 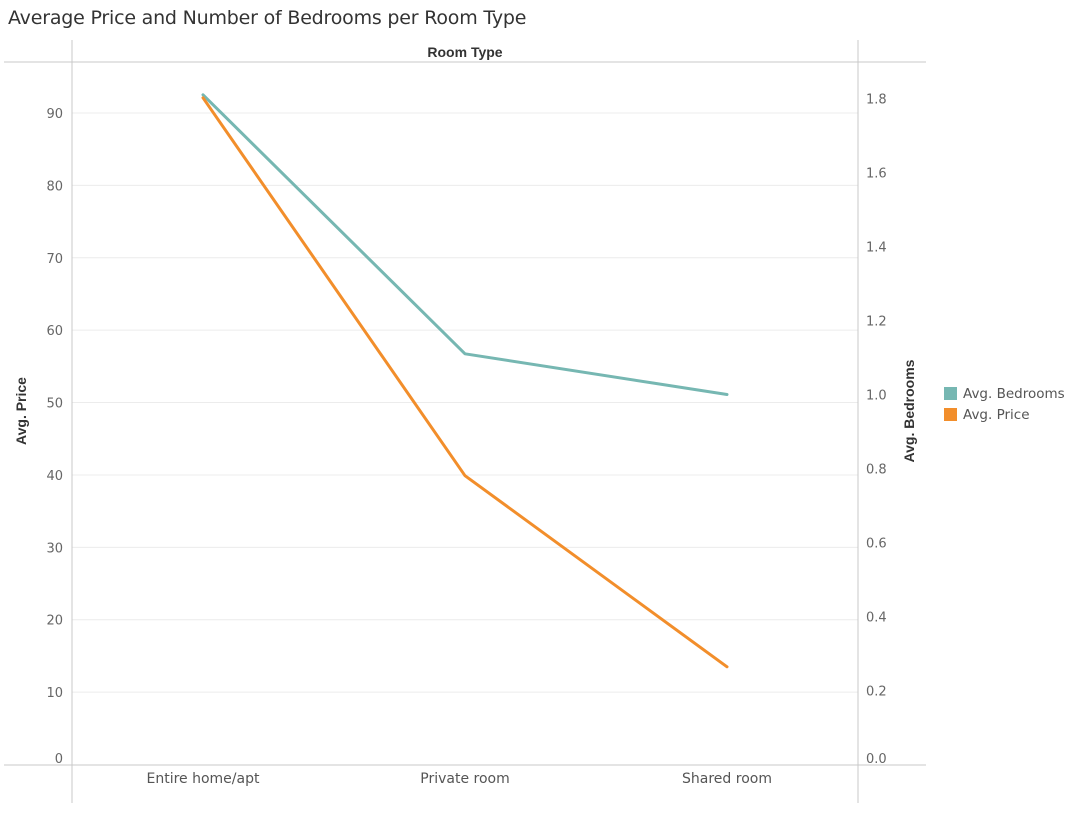 I want to click on x-axis-ticks: Entire home/apt Private room Shared room, so click(x=459, y=779).